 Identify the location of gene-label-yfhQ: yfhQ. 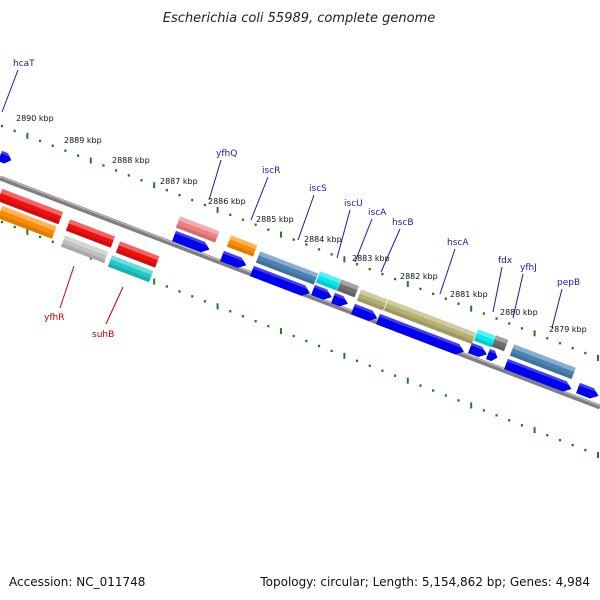
(222, 175).